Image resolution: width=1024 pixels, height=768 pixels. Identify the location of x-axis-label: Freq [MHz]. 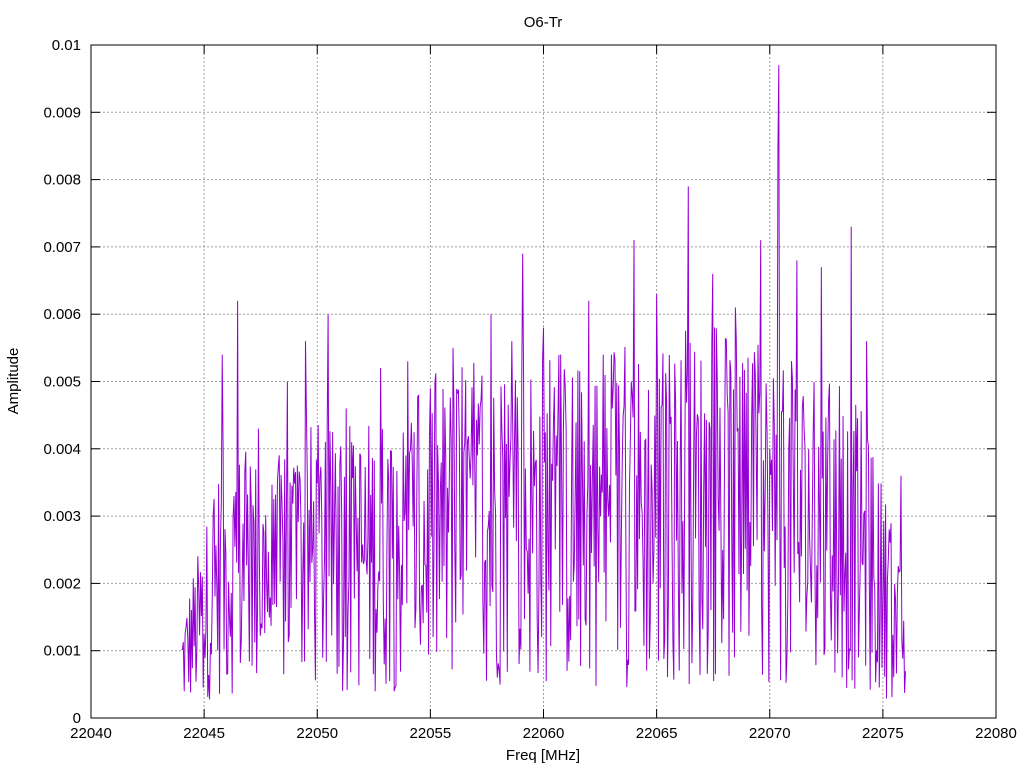
(543, 755).